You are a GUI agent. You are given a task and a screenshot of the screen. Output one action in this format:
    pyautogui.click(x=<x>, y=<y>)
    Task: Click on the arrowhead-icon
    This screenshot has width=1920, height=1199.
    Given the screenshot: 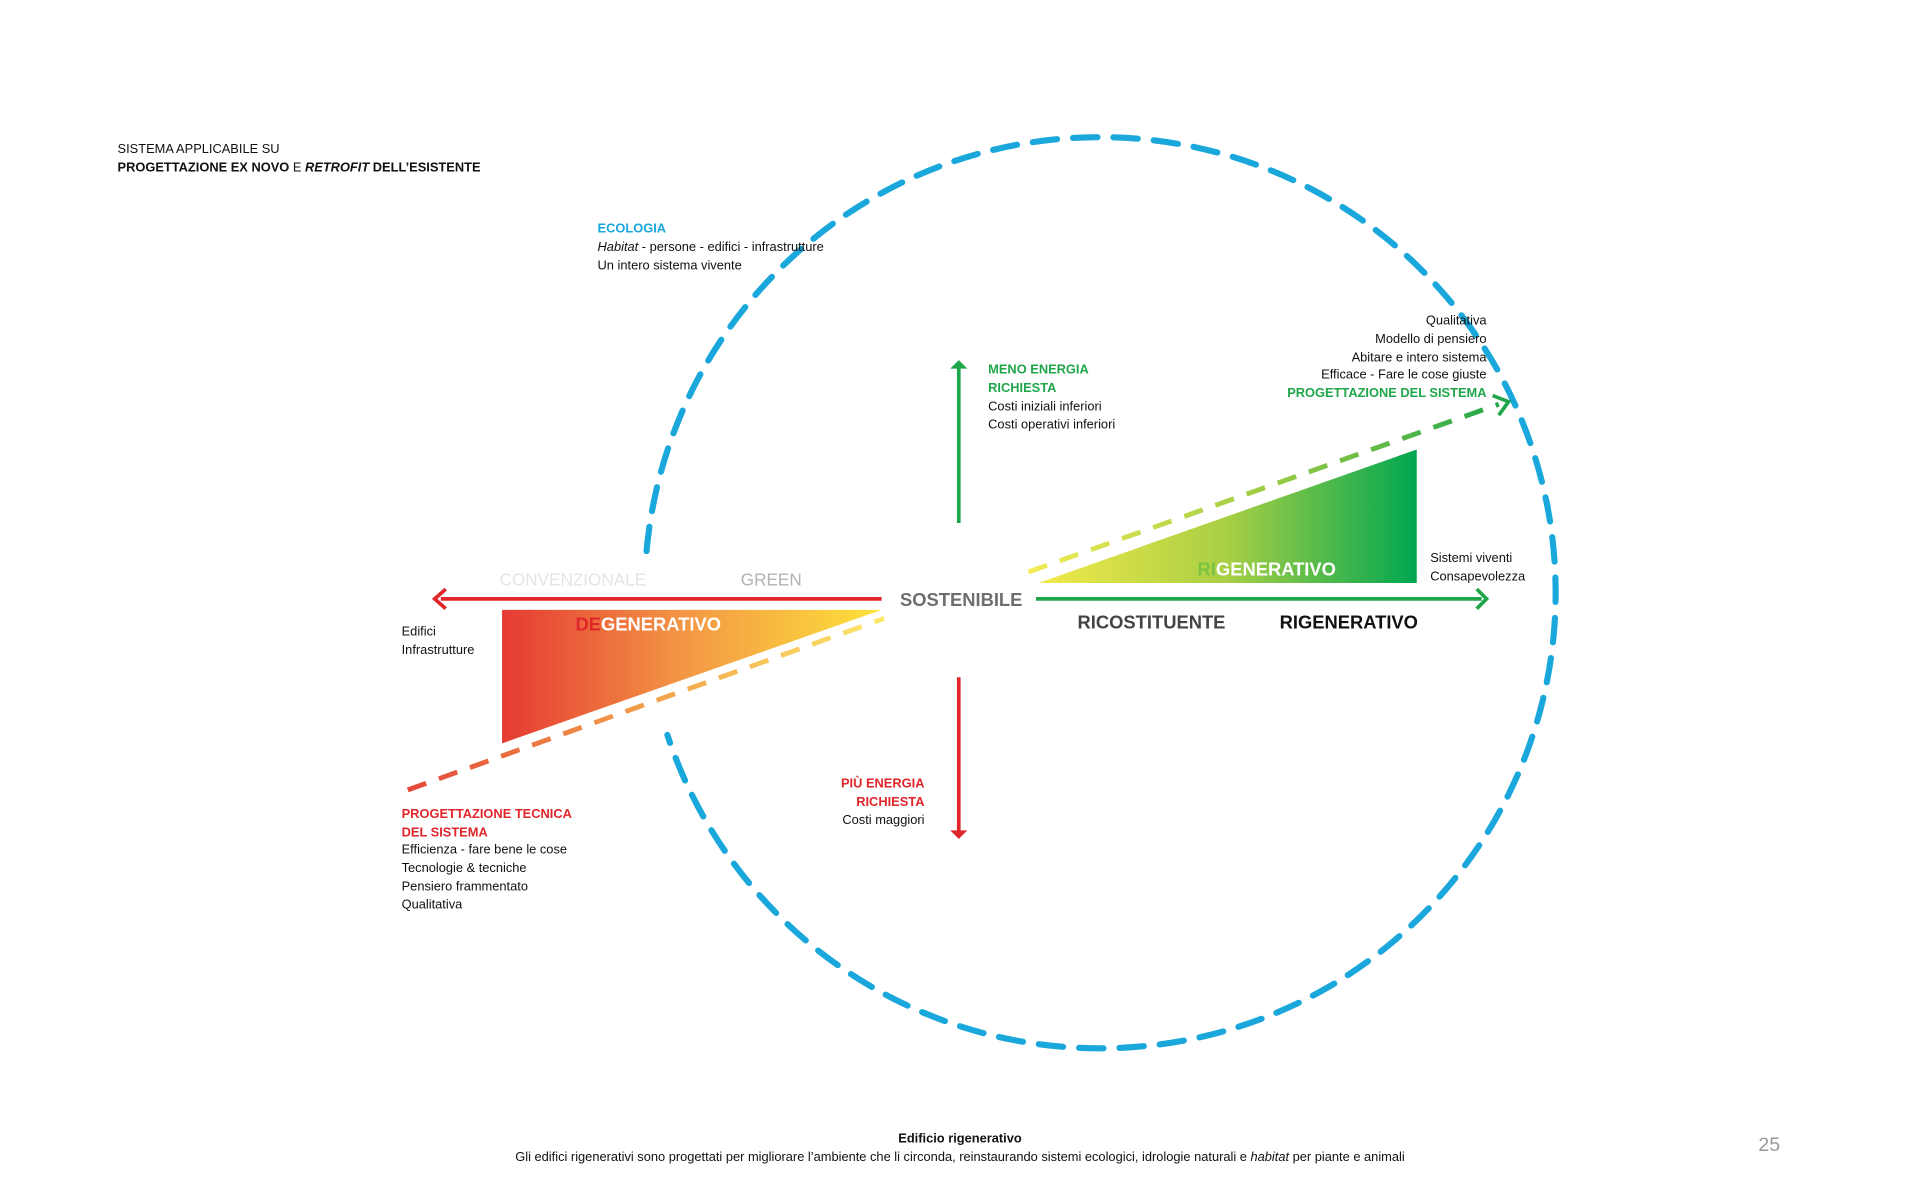 What is the action you would take?
    pyautogui.click(x=1501, y=405)
    